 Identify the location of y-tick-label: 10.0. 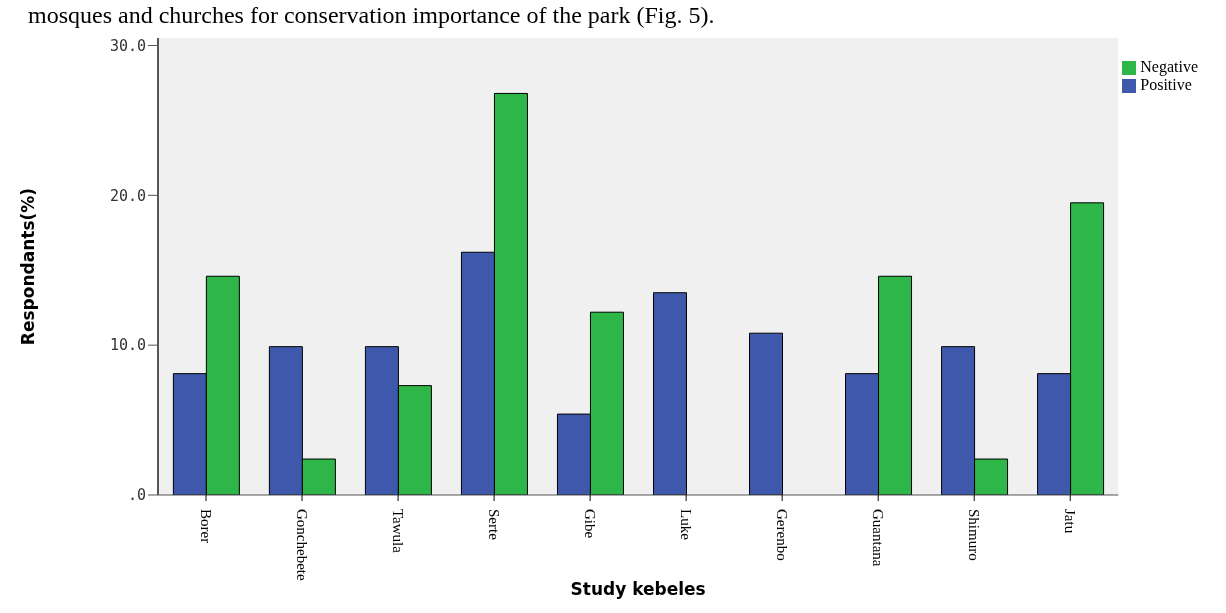
(127, 345).